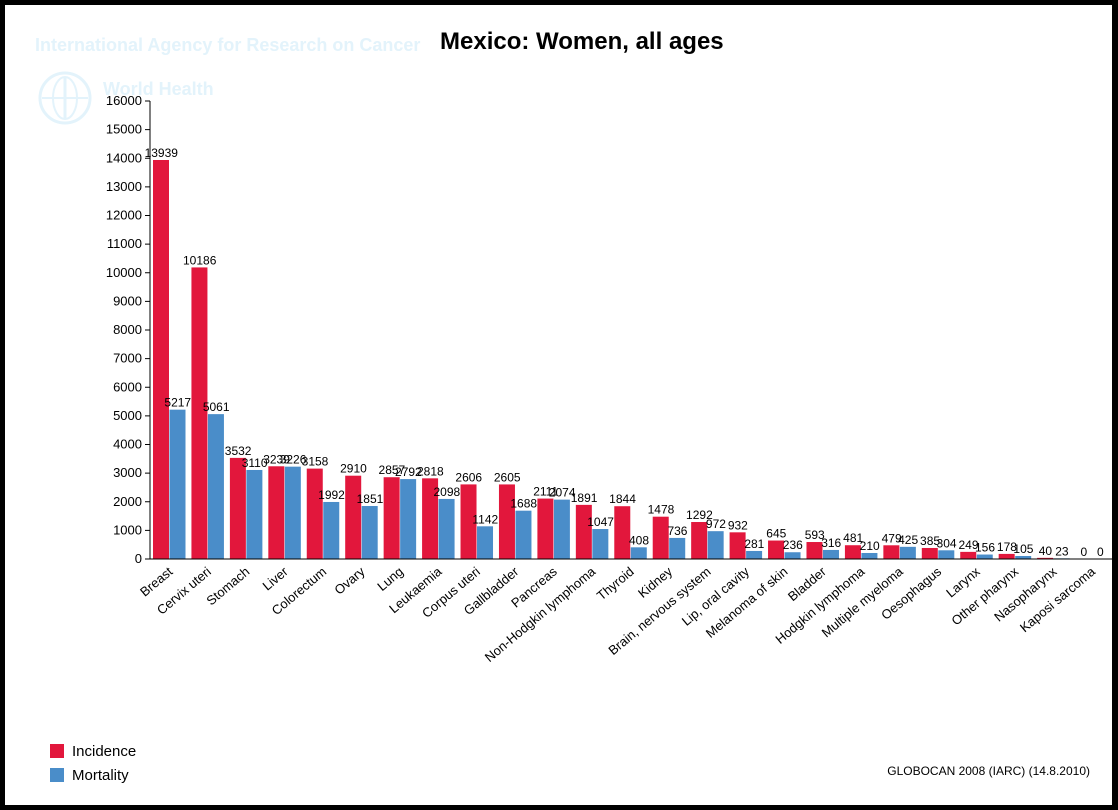 The height and width of the screenshot is (810, 1118). I want to click on incidence-value-label: 1844, so click(622, 499).